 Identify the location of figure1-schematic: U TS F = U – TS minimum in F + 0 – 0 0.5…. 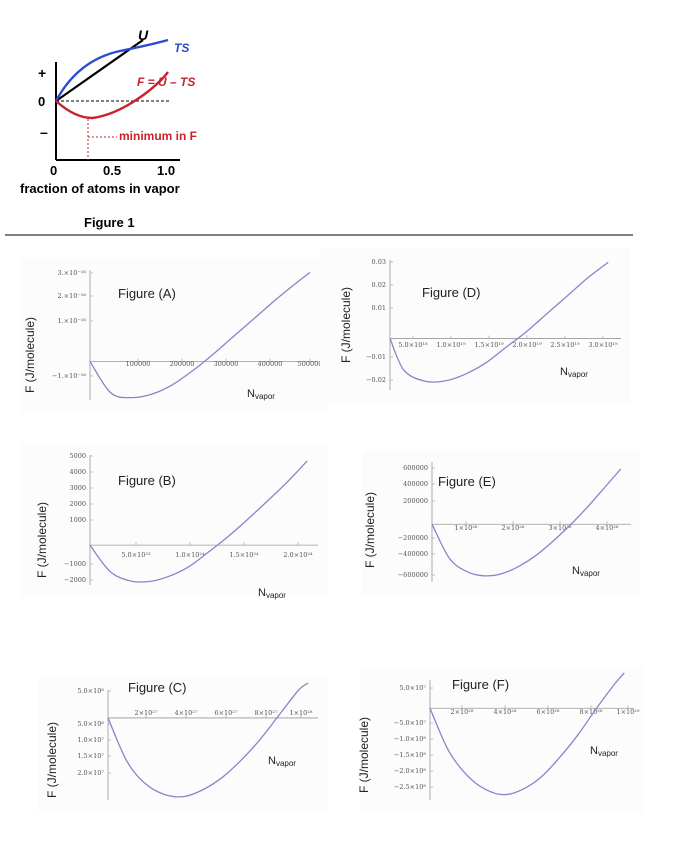
(108, 111).